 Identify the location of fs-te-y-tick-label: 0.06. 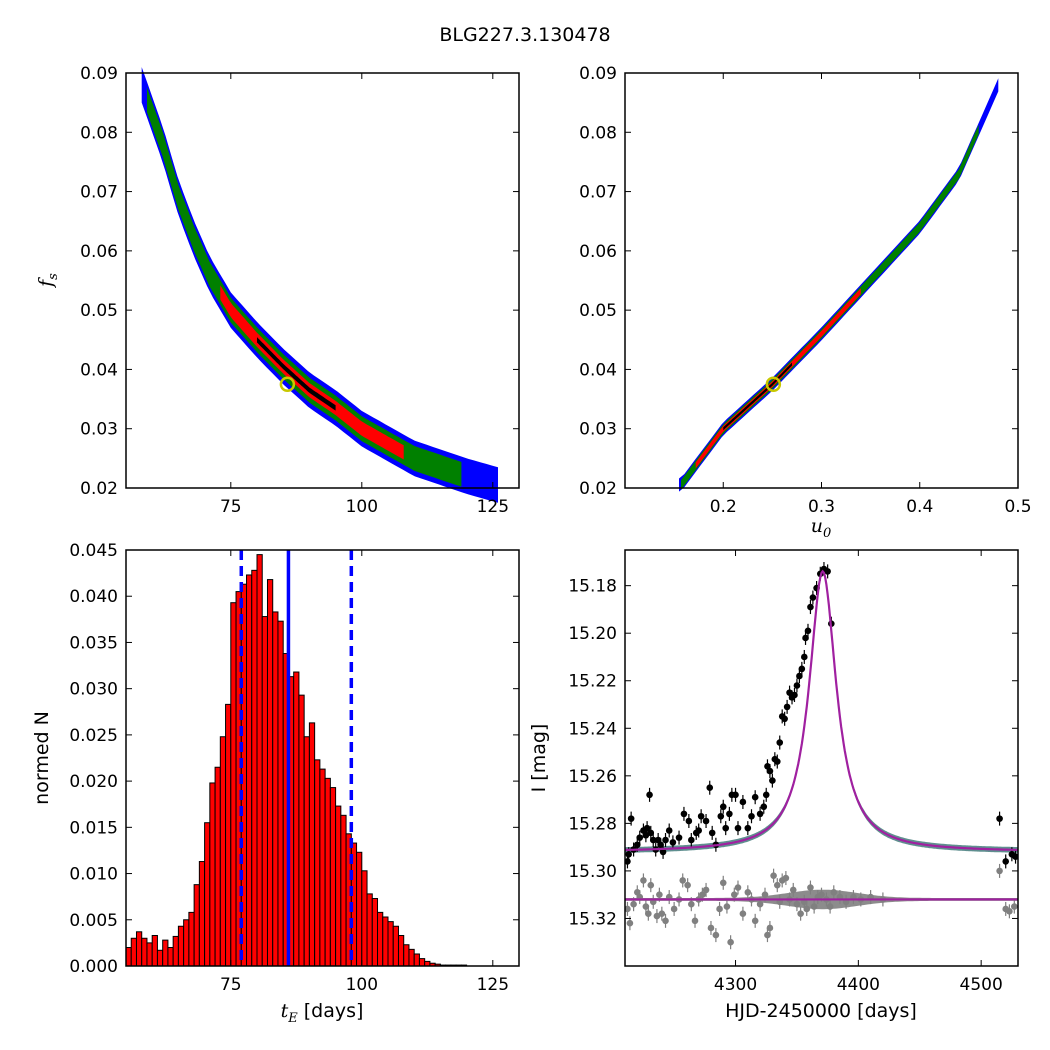
(99, 252).